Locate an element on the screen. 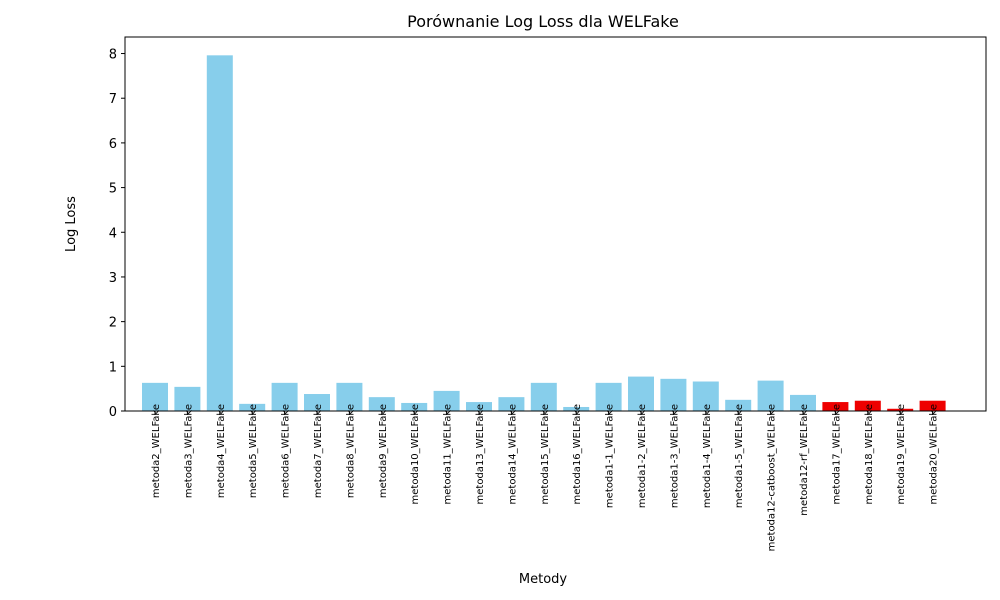 This screenshot has width=1000, height=600. x-tick-label: metoda4_WELFake is located at coordinates (221, 451).